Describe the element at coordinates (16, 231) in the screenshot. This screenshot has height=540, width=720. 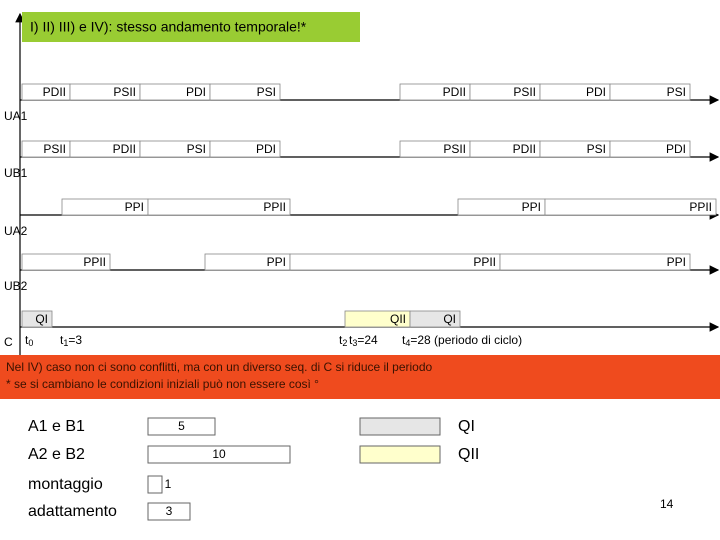
I see `resource-label: UA2` at that location.